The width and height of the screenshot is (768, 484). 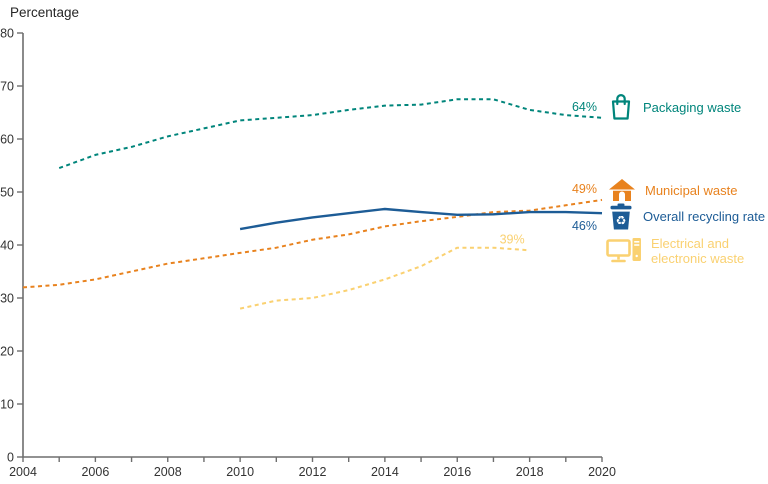 What do you see at coordinates (7, 34) in the screenshot?
I see `y-tick-label: 80` at bounding box center [7, 34].